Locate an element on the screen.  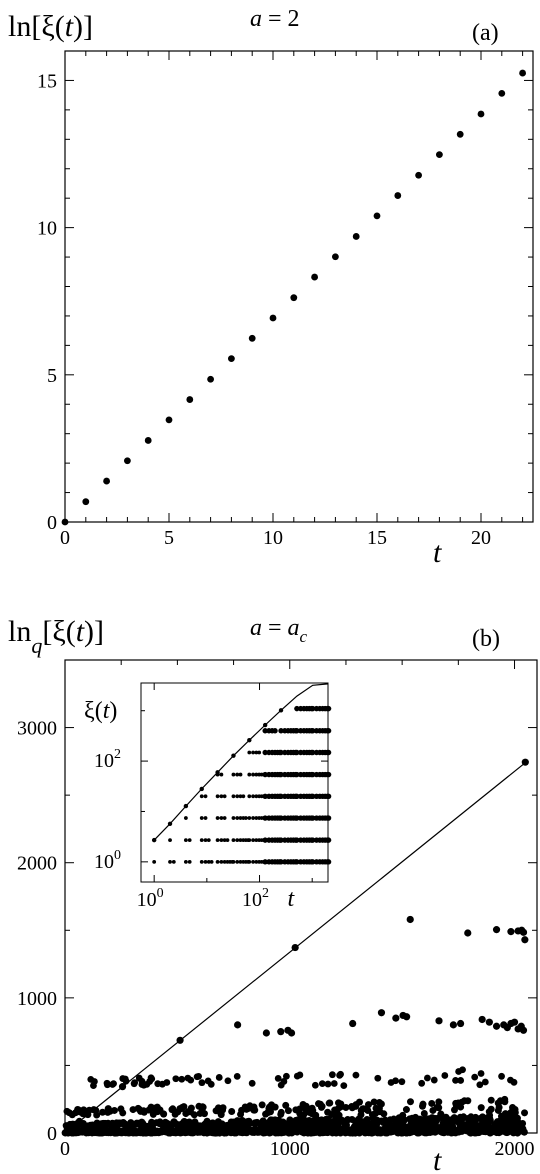
panel-b-xlabel: t is located at coordinates (437, 1159).